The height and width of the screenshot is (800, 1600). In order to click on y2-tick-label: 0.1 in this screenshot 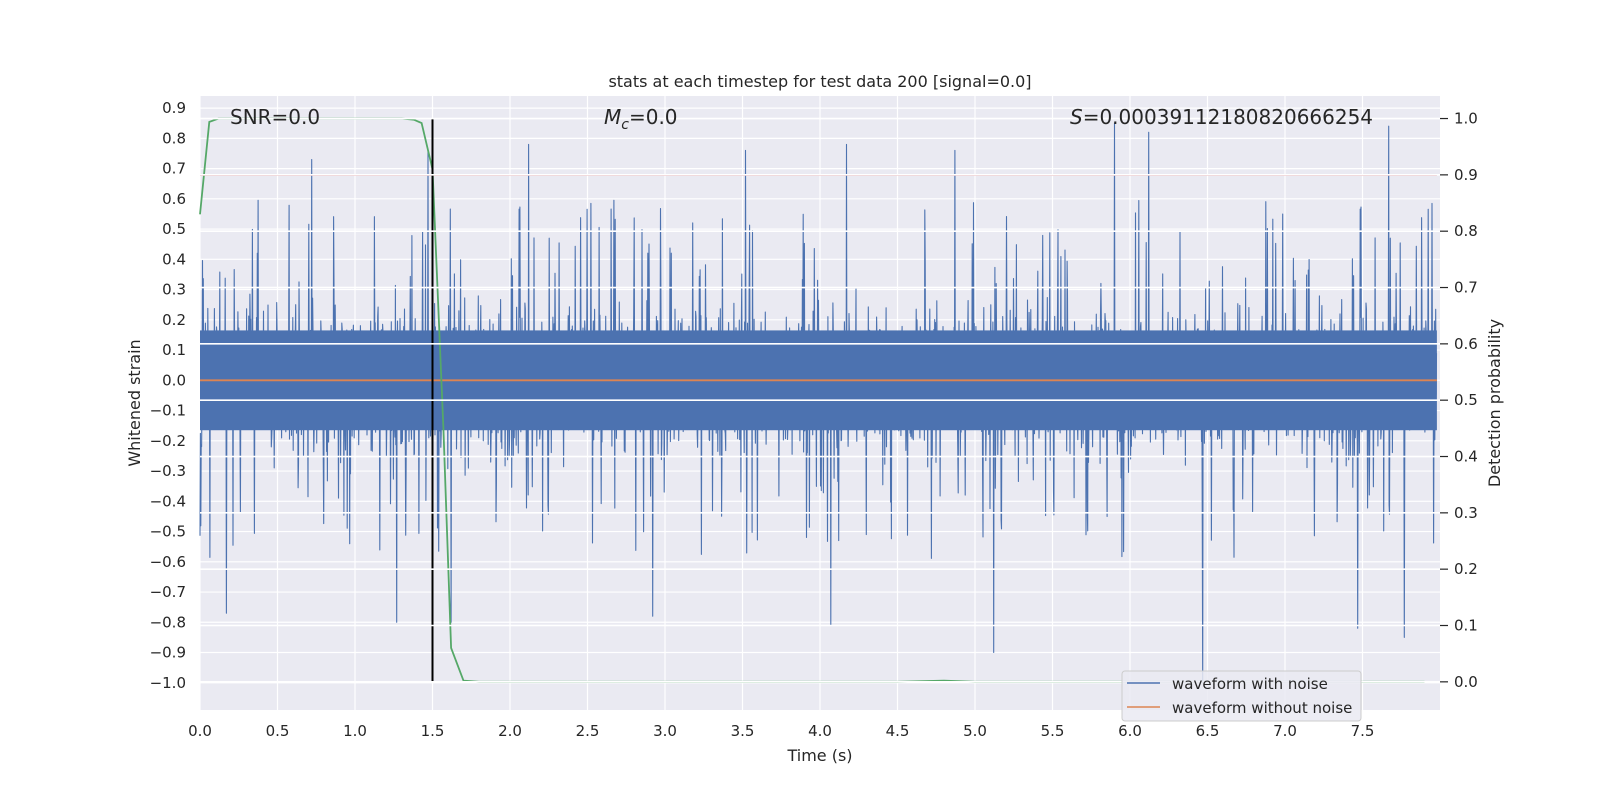, I will do `click(1466, 626)`.